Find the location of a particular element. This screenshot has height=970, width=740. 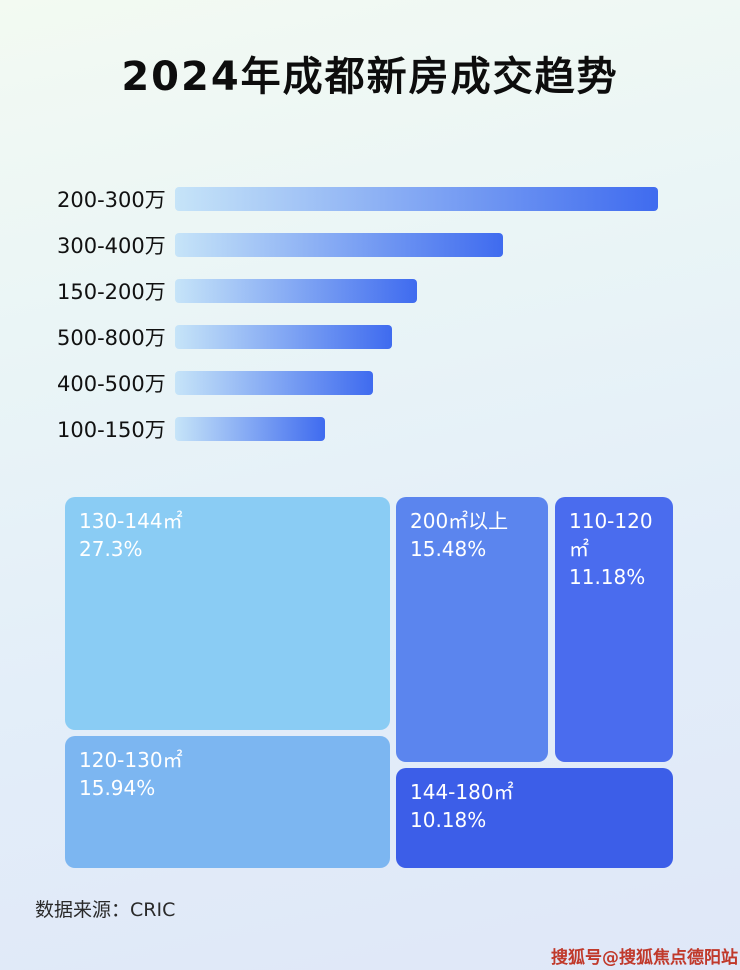

block-label: 200㎡以上 is located at coordinates (459, 521).